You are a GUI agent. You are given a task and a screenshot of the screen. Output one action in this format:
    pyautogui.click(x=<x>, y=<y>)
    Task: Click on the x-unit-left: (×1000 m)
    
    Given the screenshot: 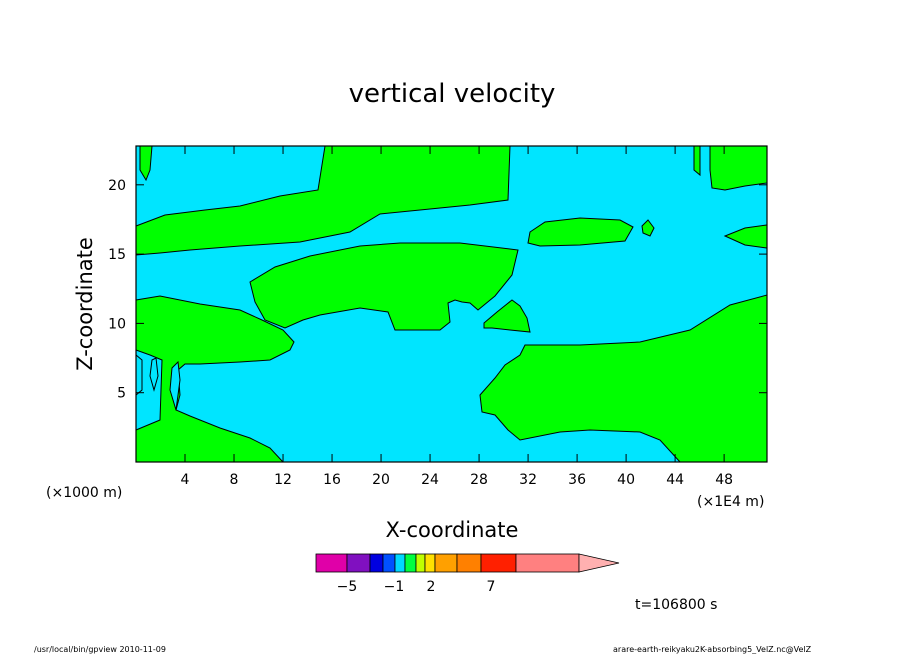 What is the action you would take?
    pyautogui.click(x=84, y=493)
    